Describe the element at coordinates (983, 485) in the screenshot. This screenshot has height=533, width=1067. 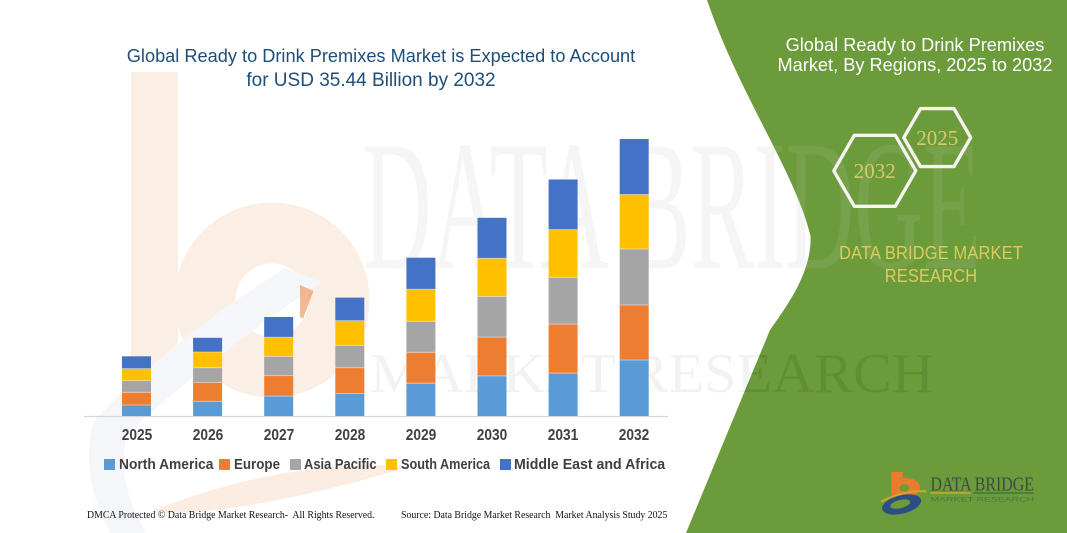
I see `svg-text: DATA BRIDGE` at that location.